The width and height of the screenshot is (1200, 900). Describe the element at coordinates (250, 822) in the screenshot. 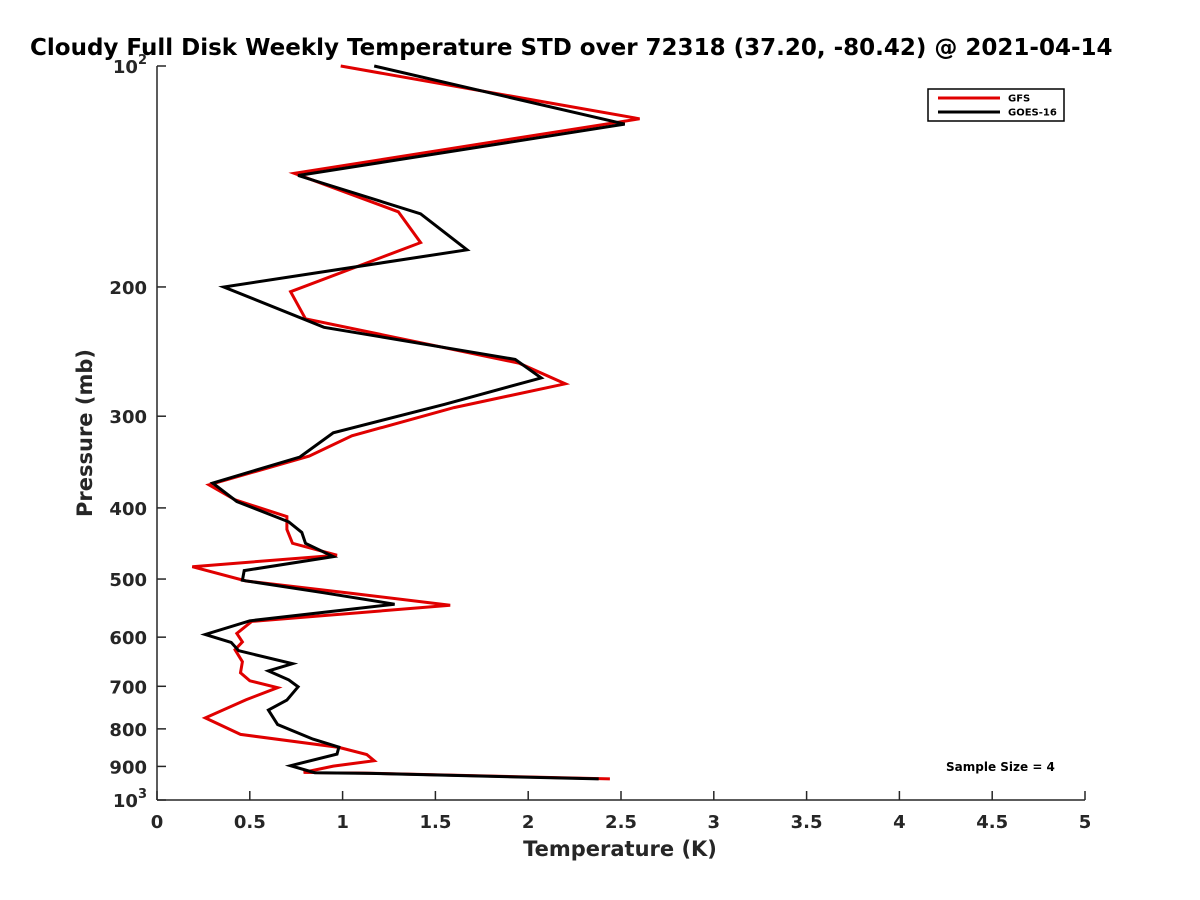

I see `x-tick-label: 0.5` at that location.